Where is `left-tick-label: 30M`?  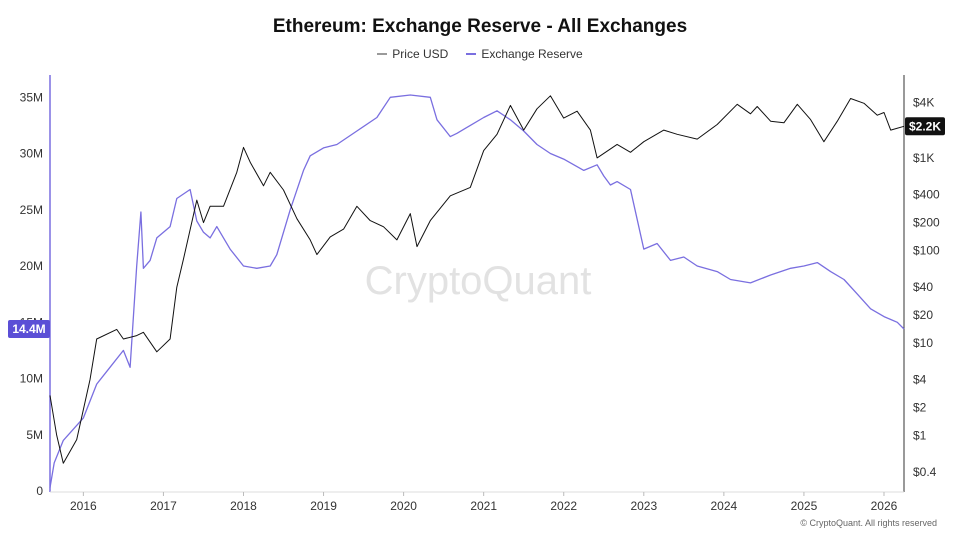 left-tick-label: 30M is located at coordinates (31, 154).